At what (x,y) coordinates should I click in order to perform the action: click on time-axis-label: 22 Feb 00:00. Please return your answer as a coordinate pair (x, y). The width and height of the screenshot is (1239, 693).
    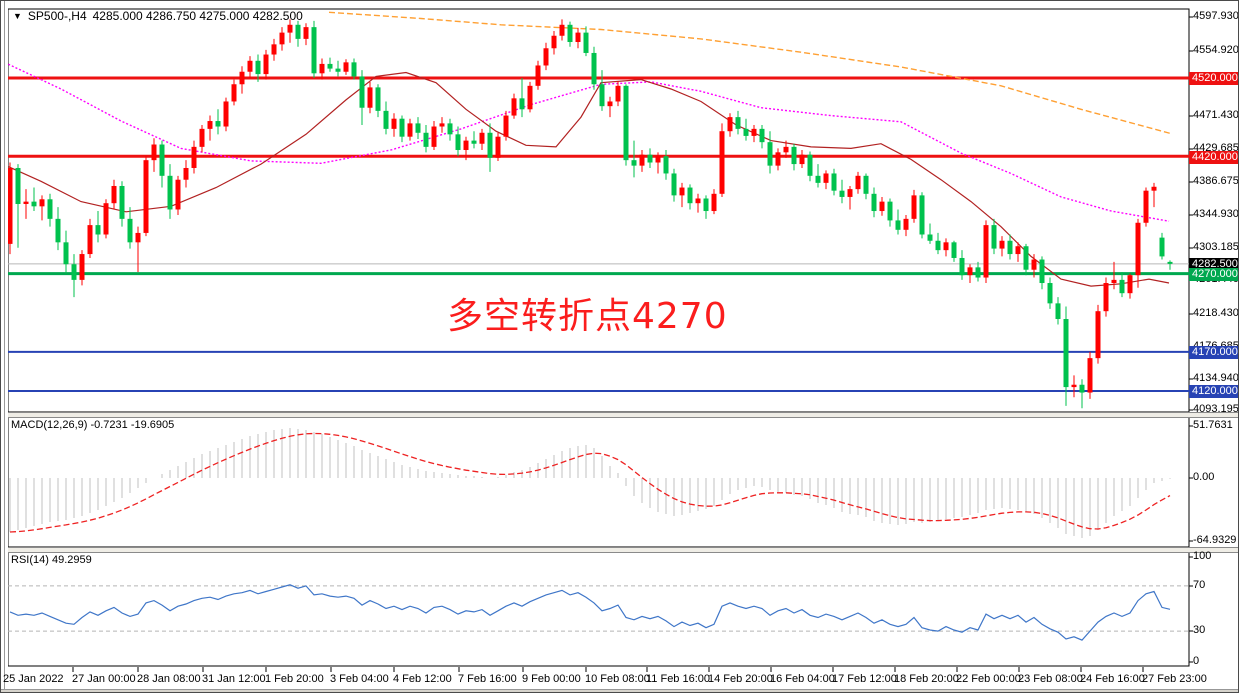
    Looking at the image, I should click on (988, 679).